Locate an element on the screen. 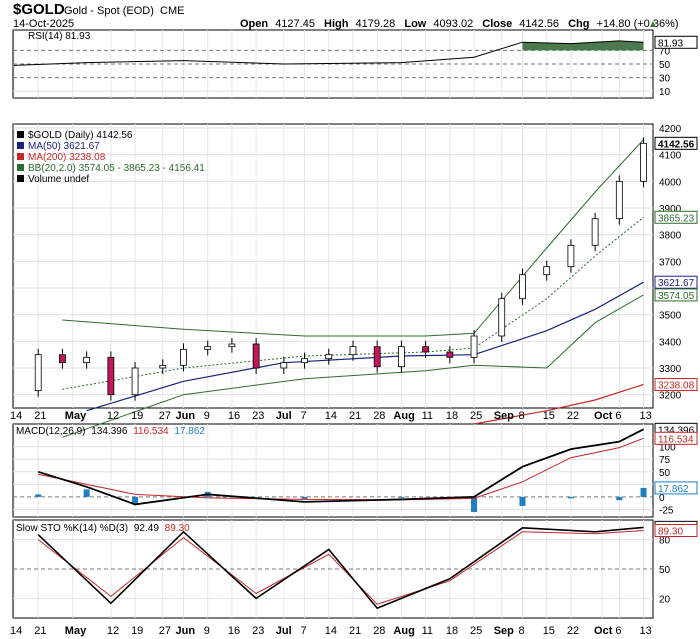  macd-legend-signal: 116.534 is located at coordinates (151, 431).